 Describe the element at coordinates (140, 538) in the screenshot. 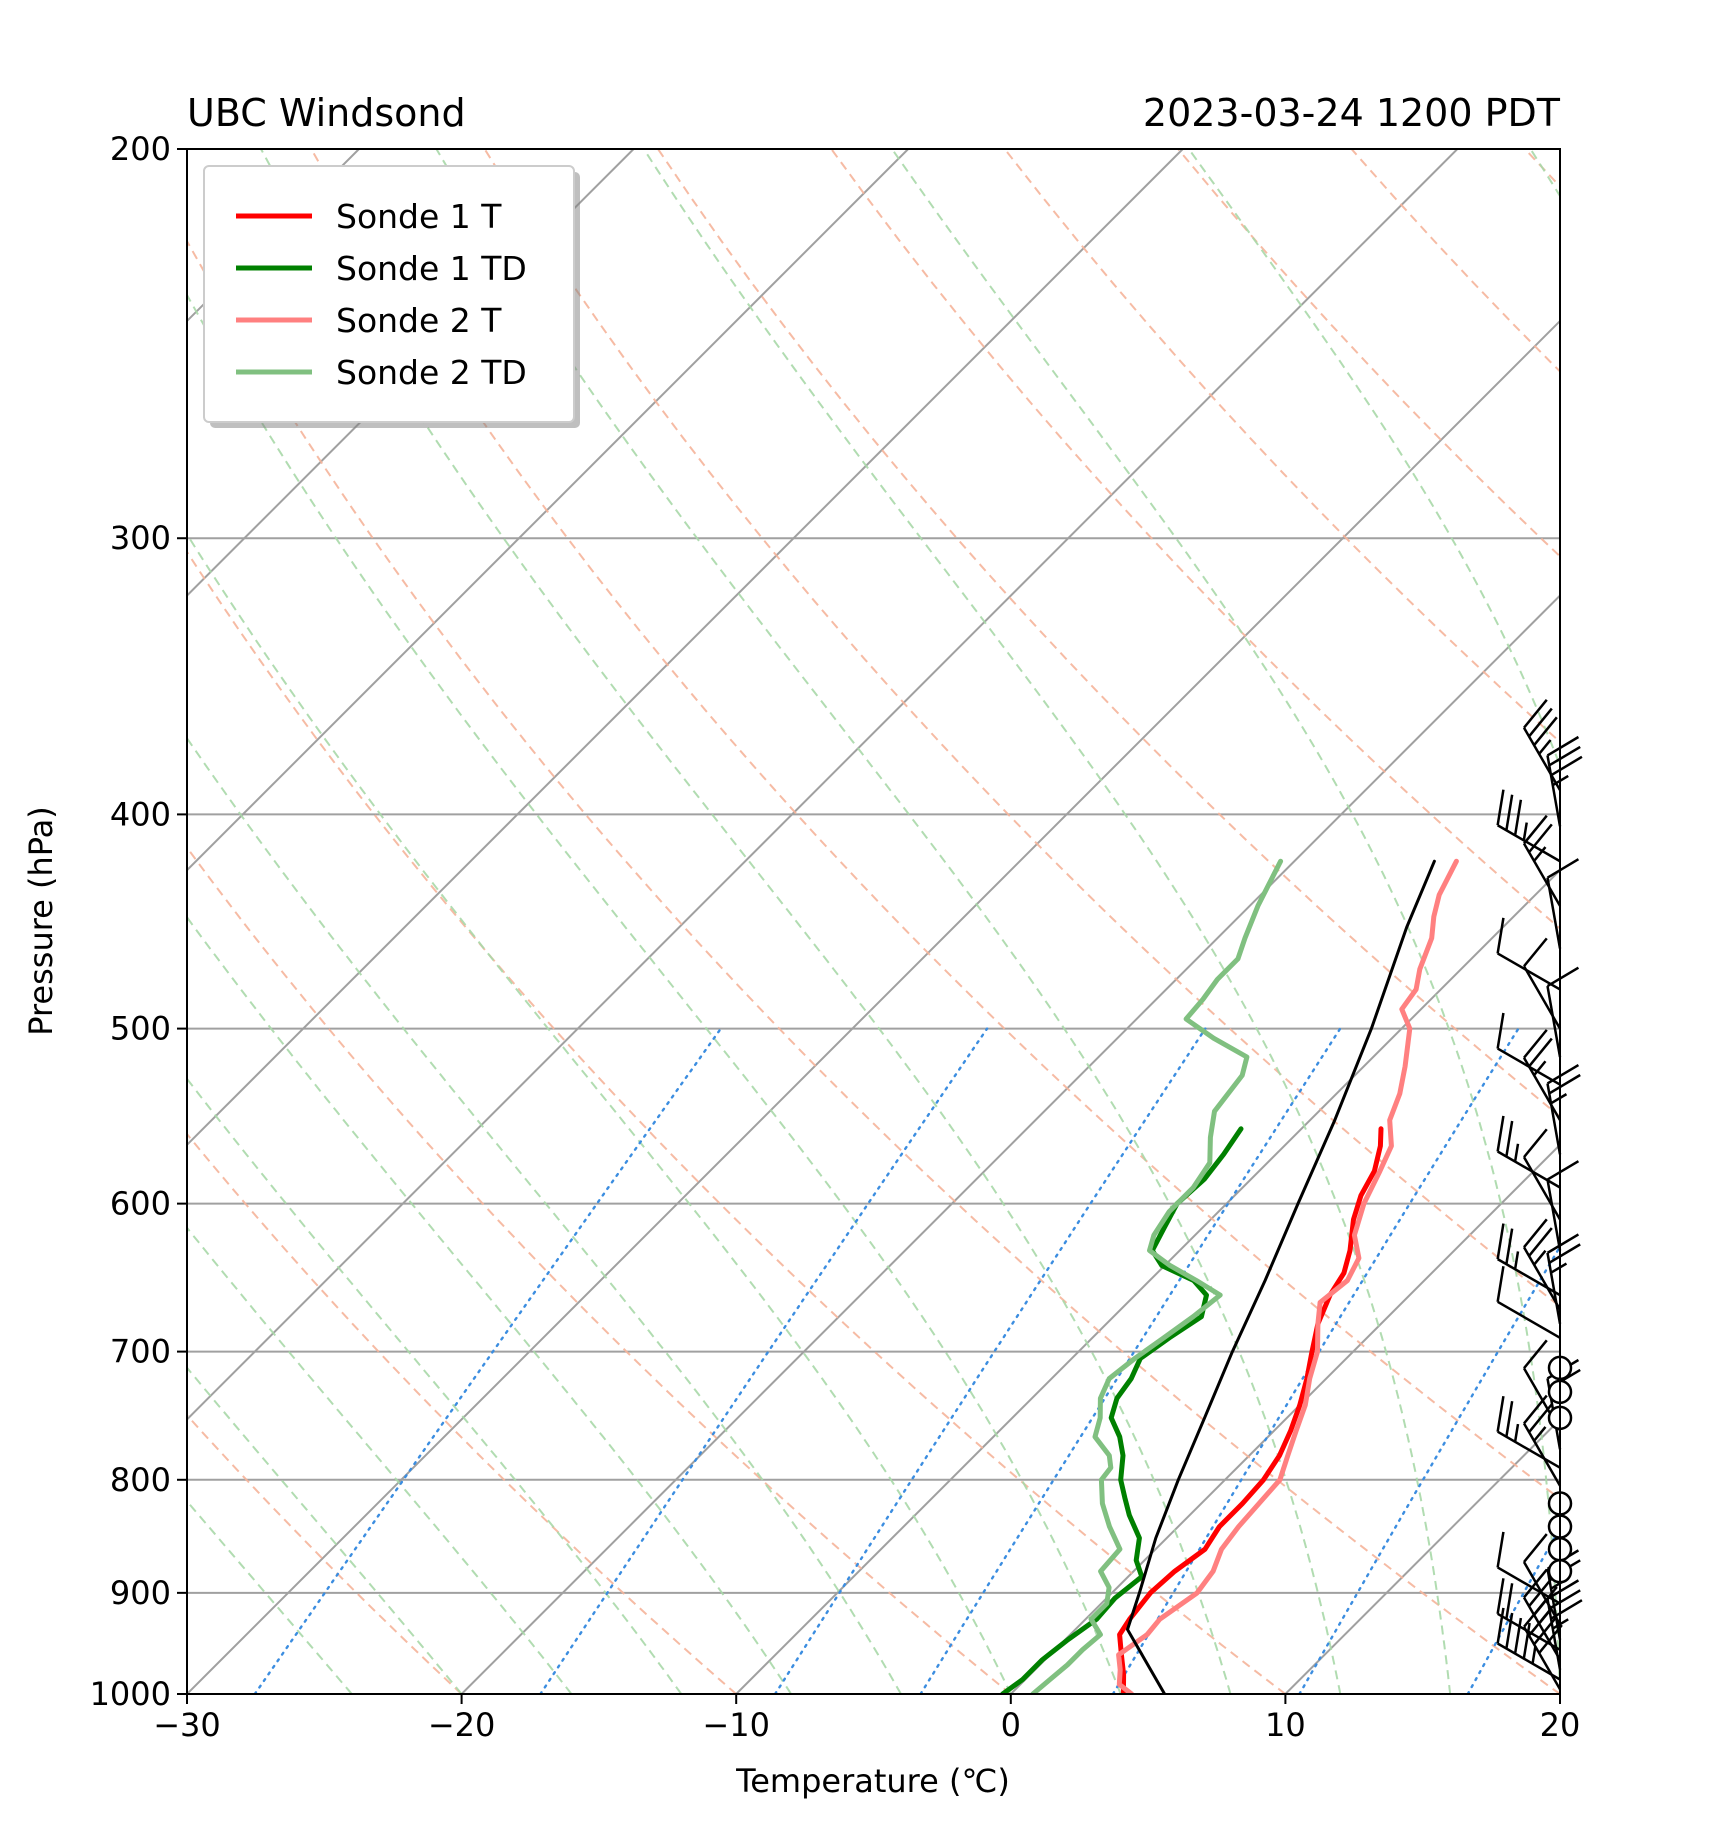

I see `y-tick-label: 300` at that location.